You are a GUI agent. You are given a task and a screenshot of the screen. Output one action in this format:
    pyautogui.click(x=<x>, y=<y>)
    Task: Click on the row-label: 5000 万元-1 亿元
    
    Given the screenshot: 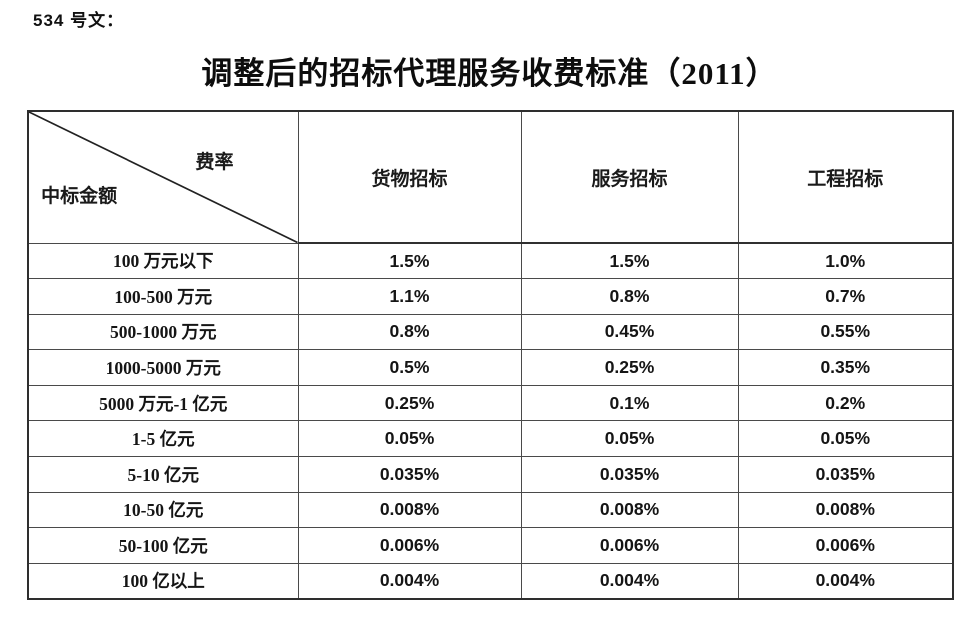 What is the action you would take?
    pyautogui.click(x=163, y=403)
    